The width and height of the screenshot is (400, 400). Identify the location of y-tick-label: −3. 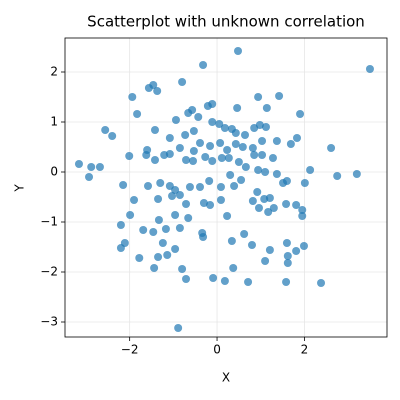
(49, 322).